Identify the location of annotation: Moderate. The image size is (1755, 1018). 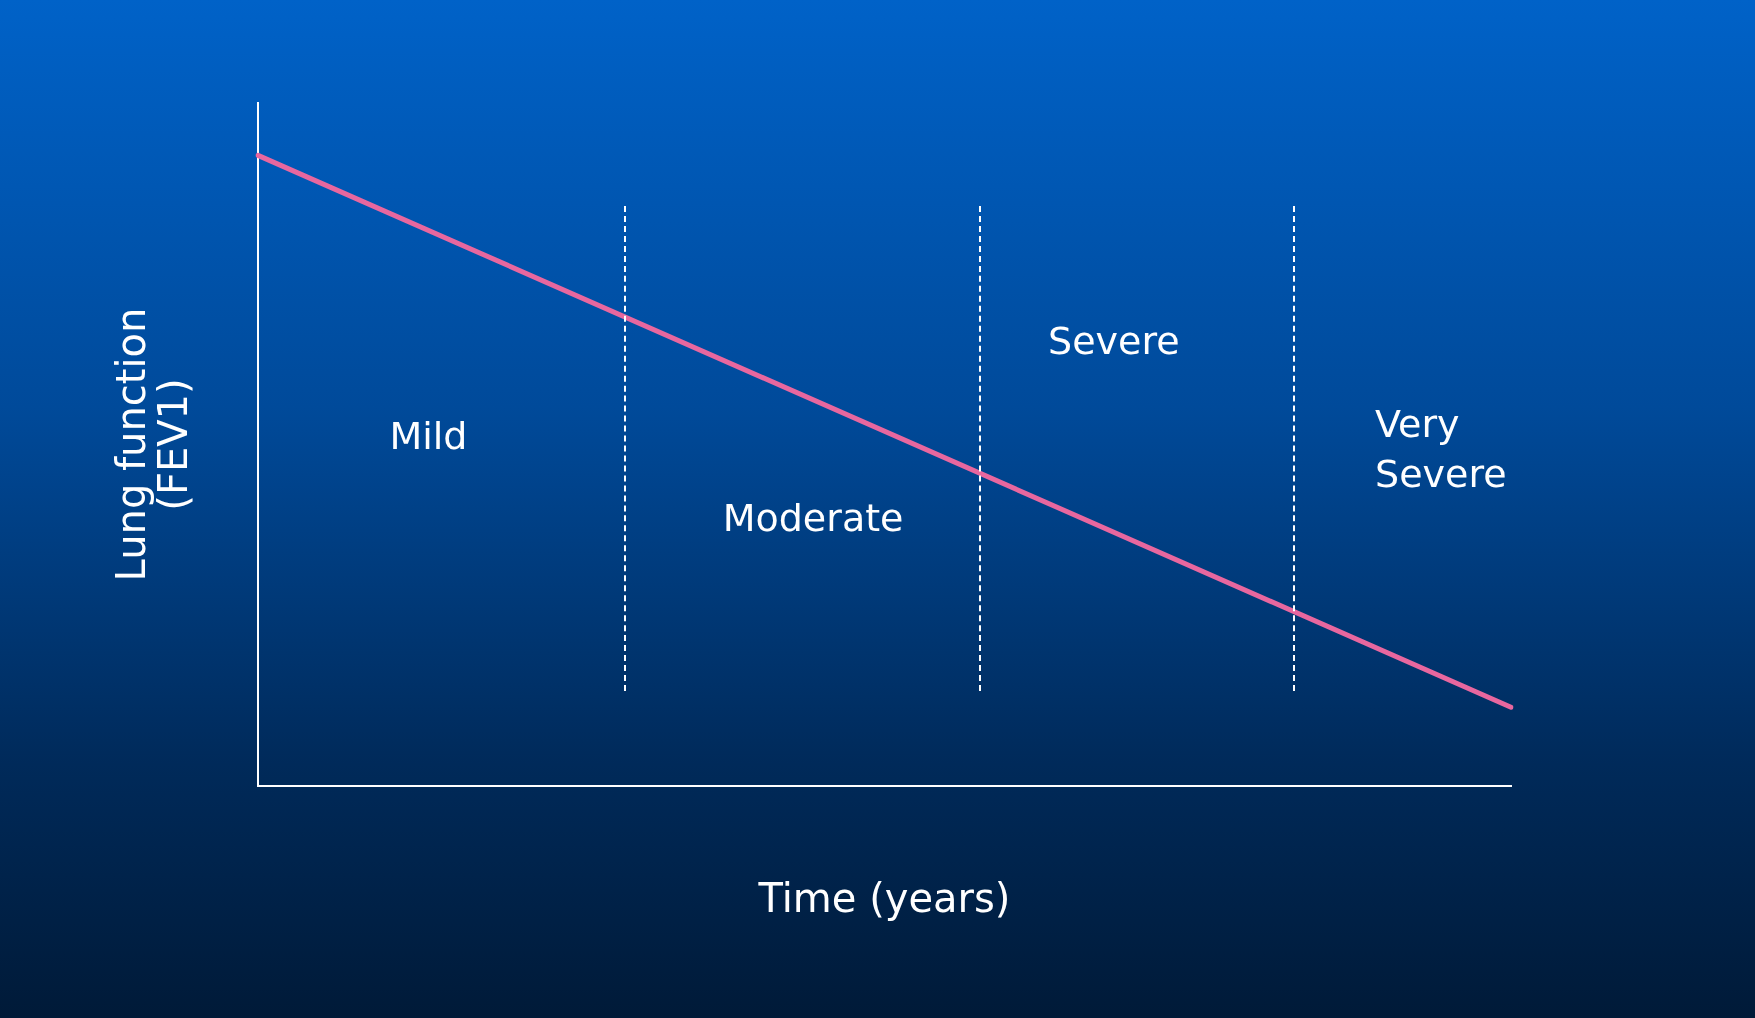
(813, 518).